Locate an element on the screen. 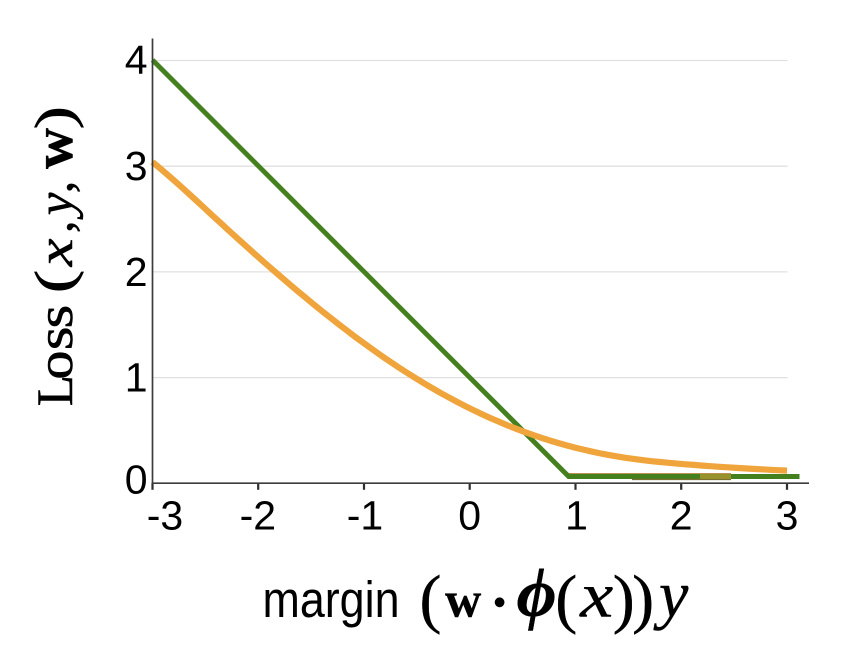 The height and width of the screenshot is (664, 850). svg-text: L is located at coordinates (56, 390).